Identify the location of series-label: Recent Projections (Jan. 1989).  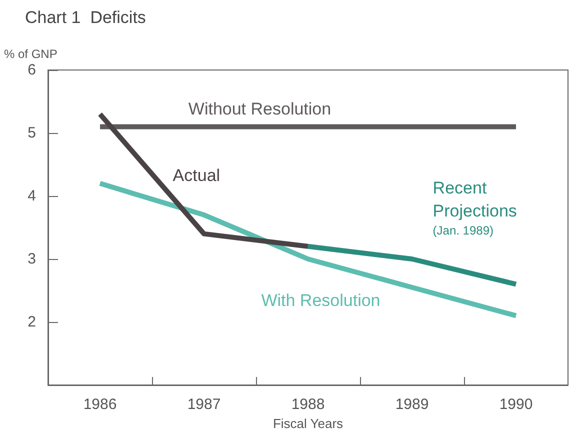
(474, 208).